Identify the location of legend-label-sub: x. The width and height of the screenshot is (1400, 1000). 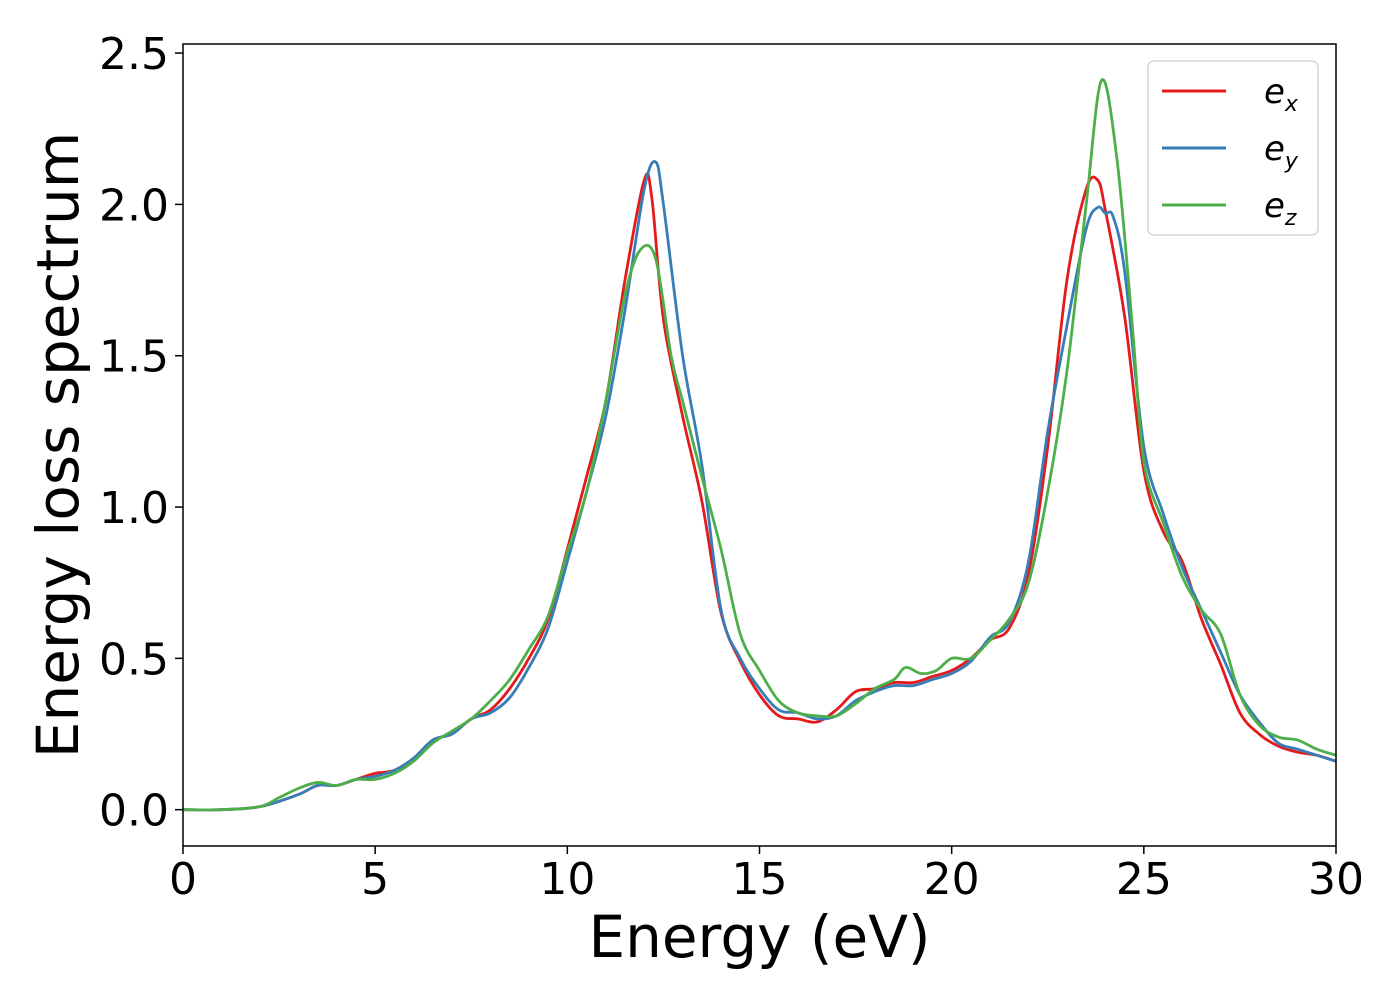
(1291, 104).